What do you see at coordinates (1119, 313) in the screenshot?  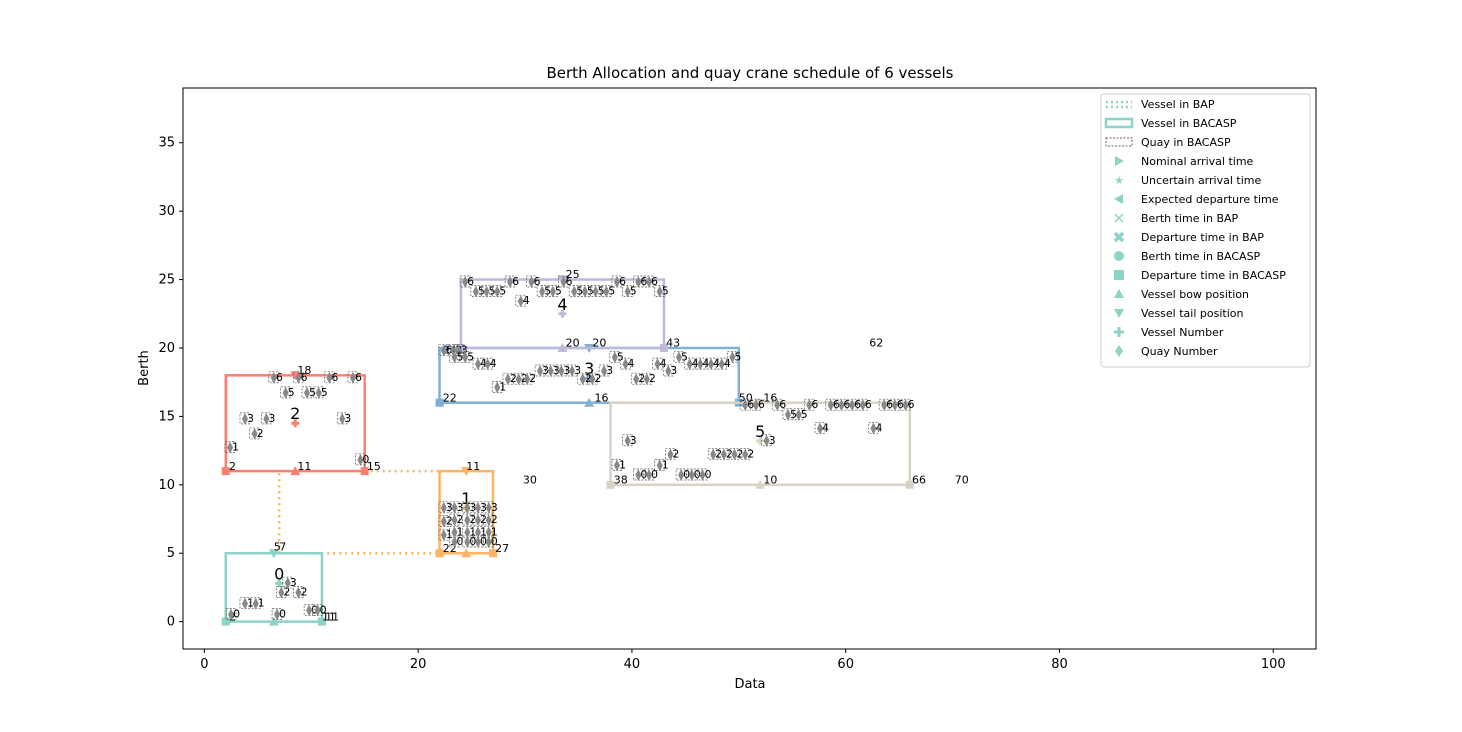 I see `triangle-down-icon` at bounding box center [1119, 313].